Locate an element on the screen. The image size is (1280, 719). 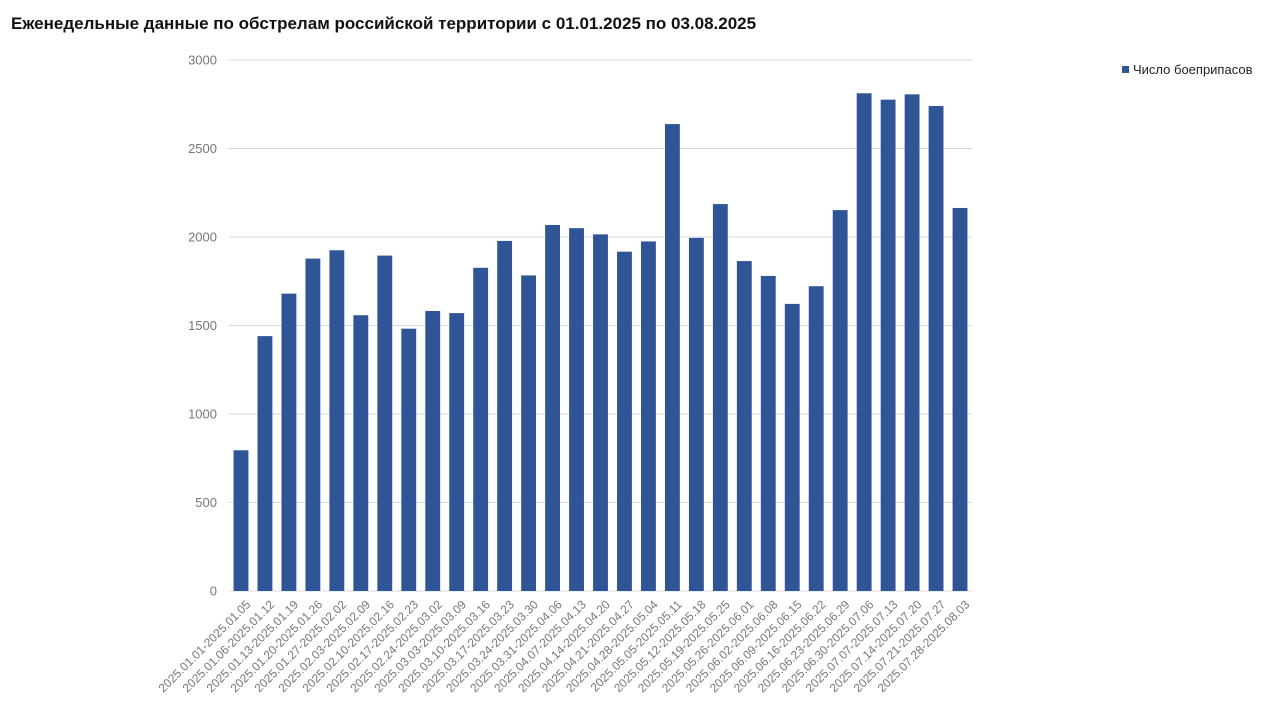
legend-swatch is located at coordinates (1125, 69).